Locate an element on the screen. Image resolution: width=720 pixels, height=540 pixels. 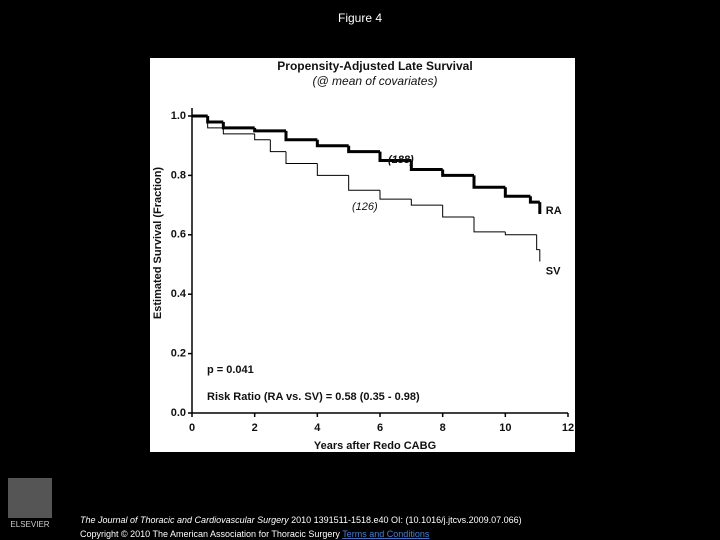
slide-title: Figure 4 is located at coordinates (360, 18).